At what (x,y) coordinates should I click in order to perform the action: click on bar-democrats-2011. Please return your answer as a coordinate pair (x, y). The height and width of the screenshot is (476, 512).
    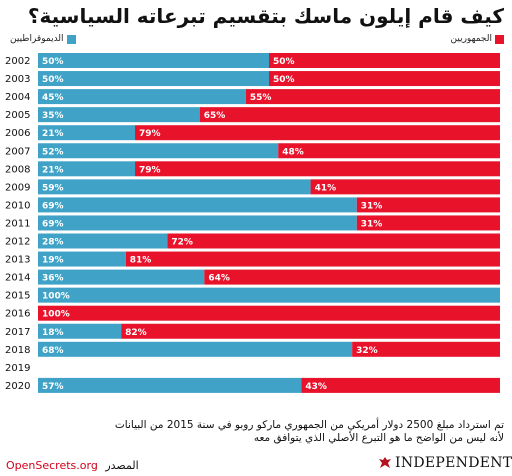
    Looking at the image, I should click on (197, 223).